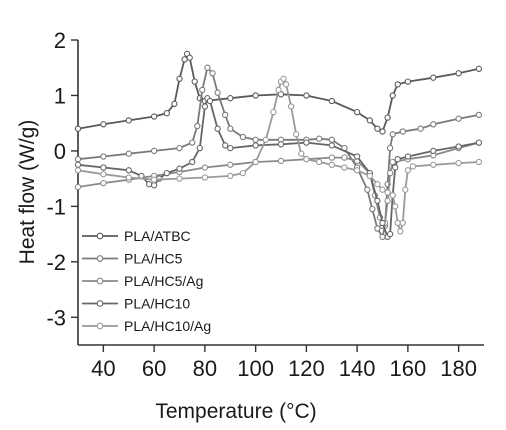 This screenshot has width=506, height=430. I want to click on legend-label: PLA/ATBC, so click(157, 236).